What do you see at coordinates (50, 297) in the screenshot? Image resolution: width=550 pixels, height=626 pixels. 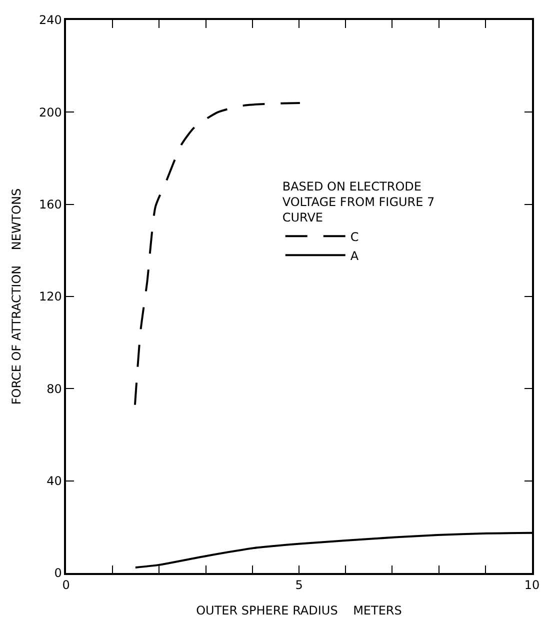 I see `y-tick-label: 120` at bounding box center [50, 297].